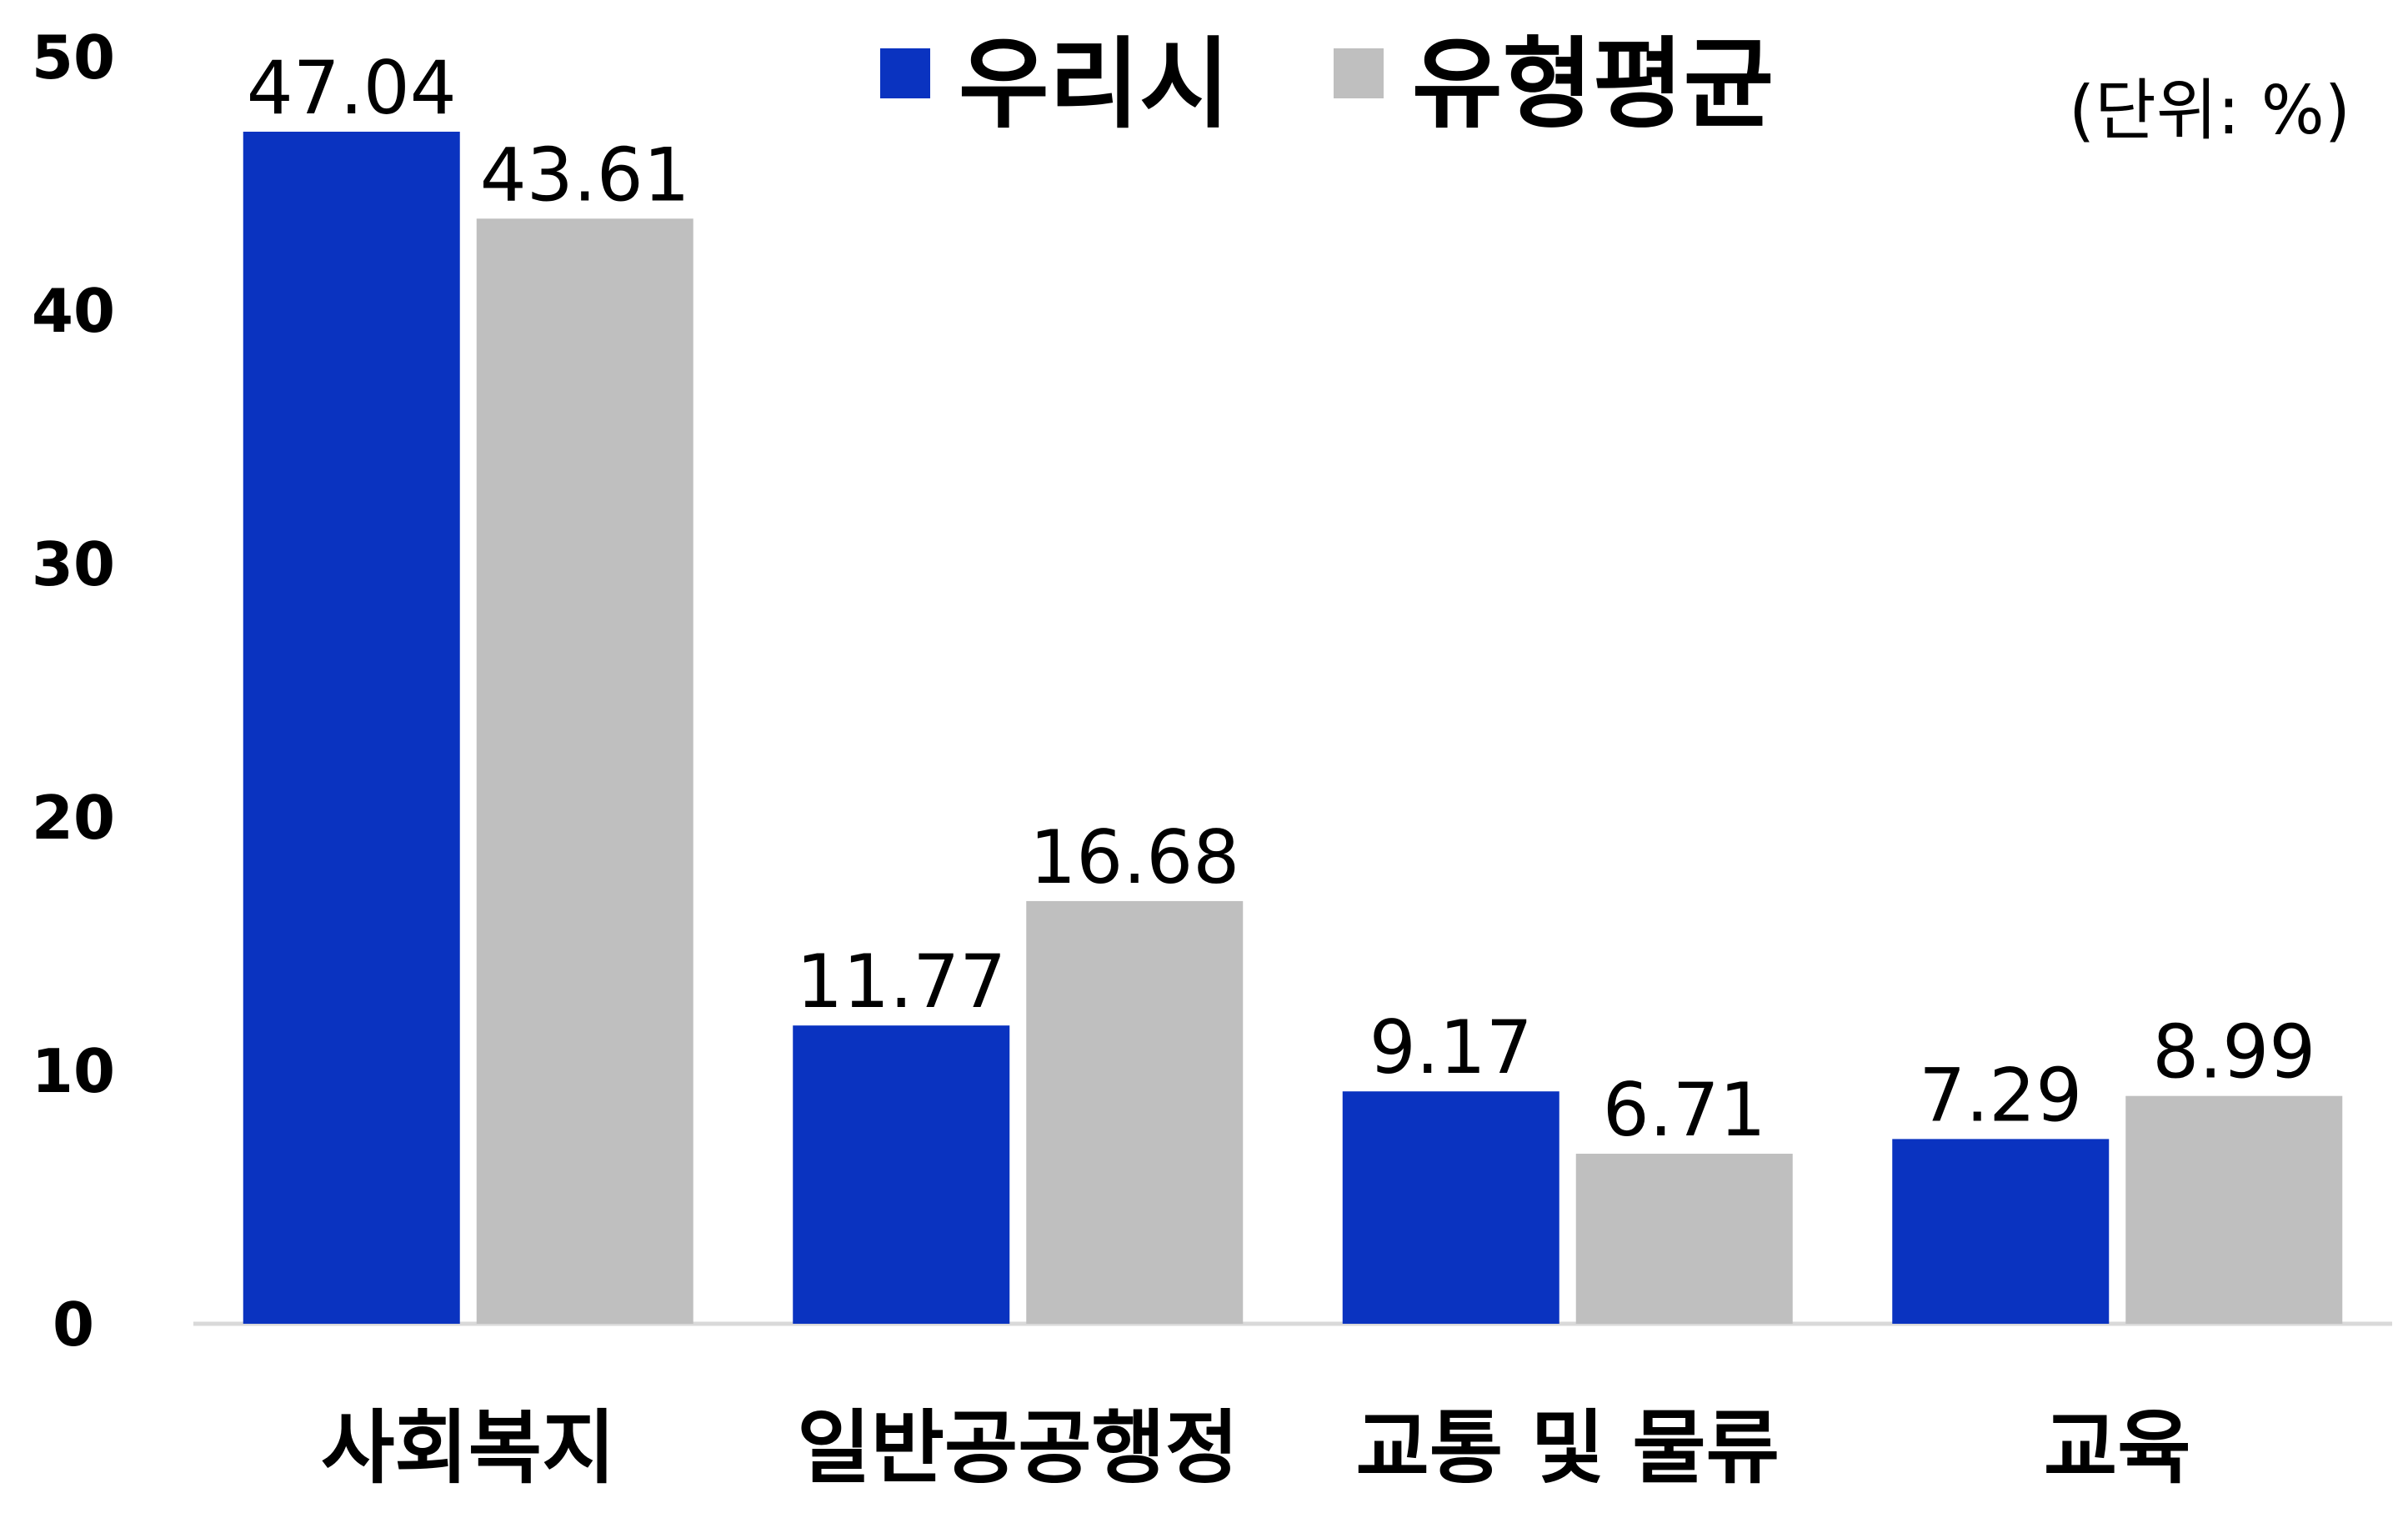 The width and height of the screenshot is (2408, 1528). Describe the element at coordinates (2209, 110) in the screenshot. I see `unit-label: (단위: %)` at that location.